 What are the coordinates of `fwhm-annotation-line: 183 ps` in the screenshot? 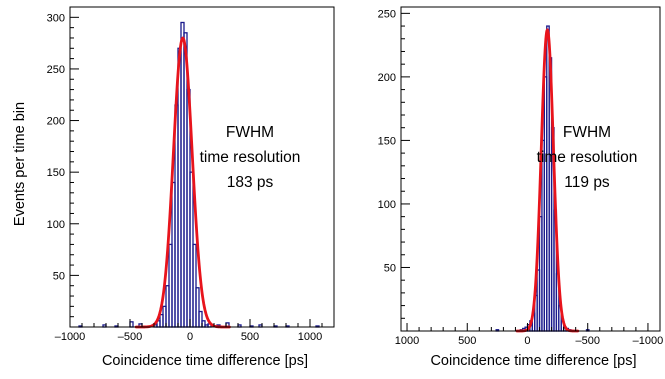 It's located at (250, 182).